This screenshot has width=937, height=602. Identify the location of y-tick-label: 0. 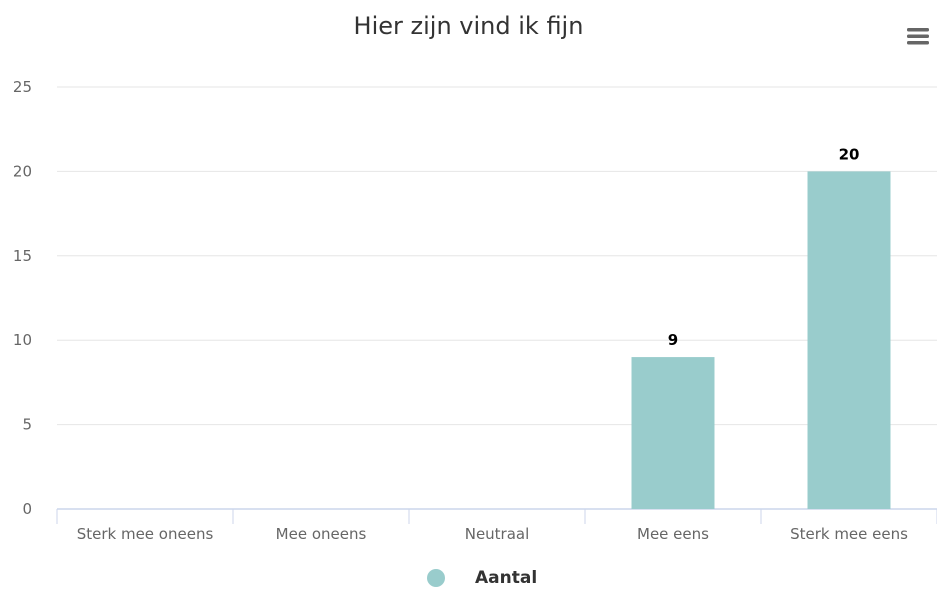
(27, 509).